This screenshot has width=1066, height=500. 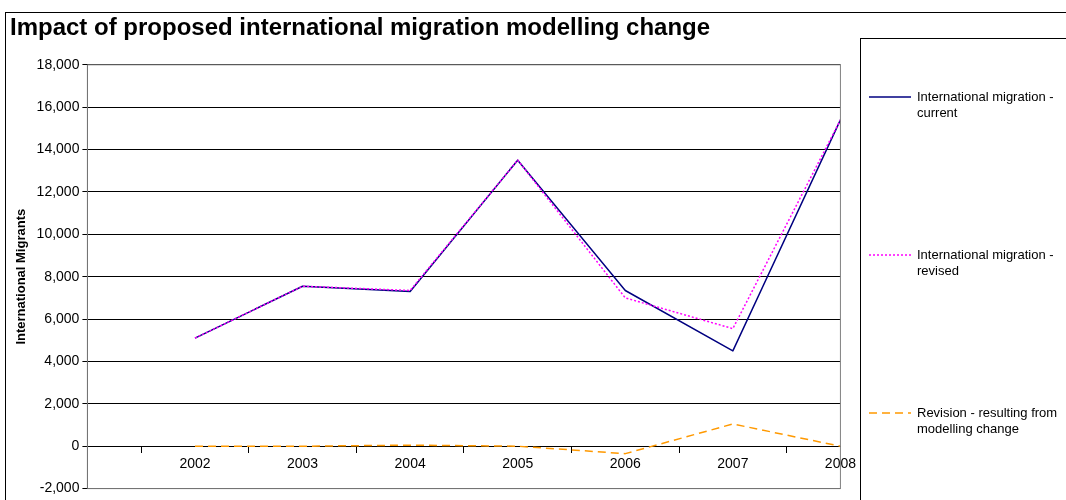 I want to click on y-tick-label: 2,000, so click(x=62, y=402).